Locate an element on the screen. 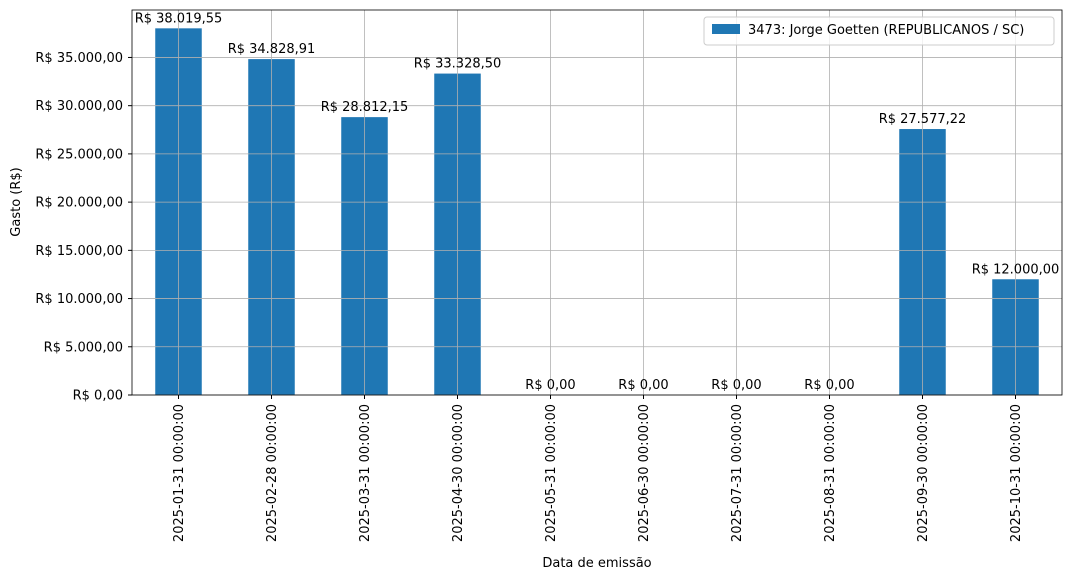 This screenshot has width=1072, height=584. x-tick-label: 2025-10-31 00:00:00 is located at coordinates (1016, 473).